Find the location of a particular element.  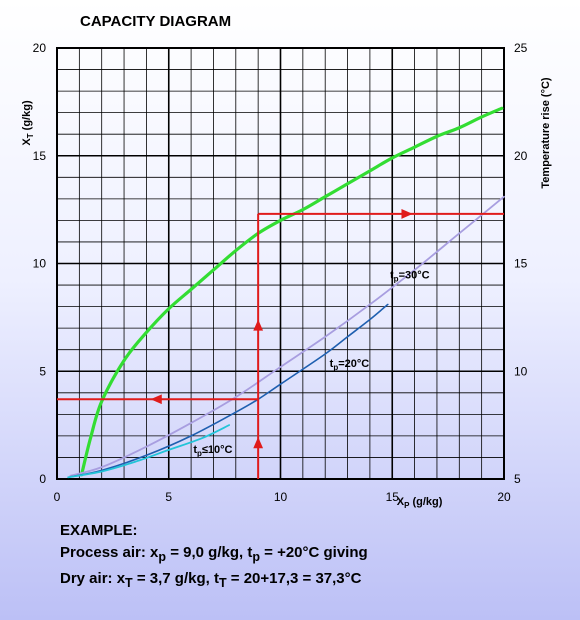

arrow-up-upper is located at coordinates (258, 325).